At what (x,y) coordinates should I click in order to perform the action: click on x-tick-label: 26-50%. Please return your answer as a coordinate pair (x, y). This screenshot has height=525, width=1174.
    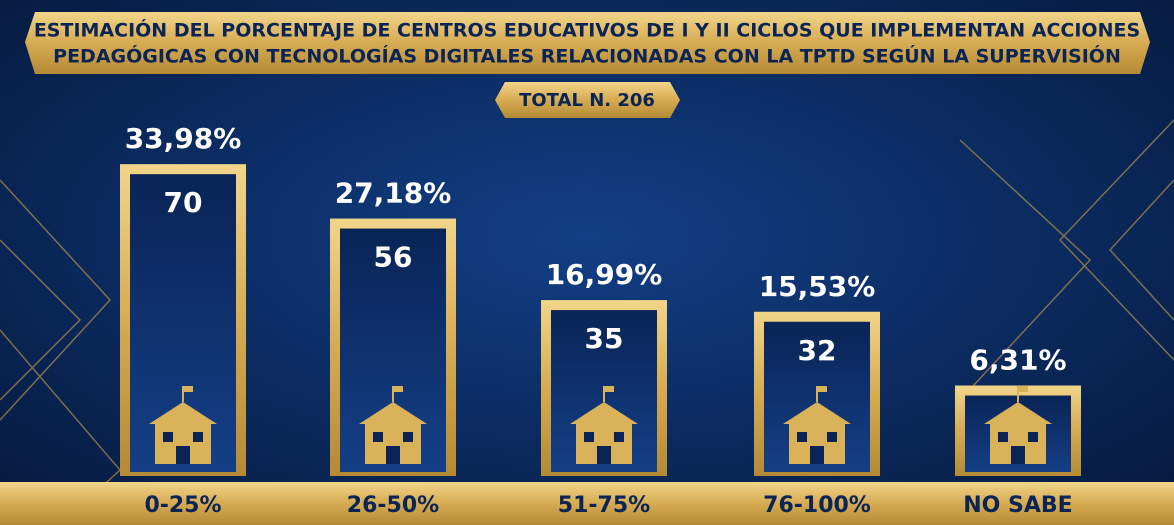
    Looking at the image, I should click on (393, 505).